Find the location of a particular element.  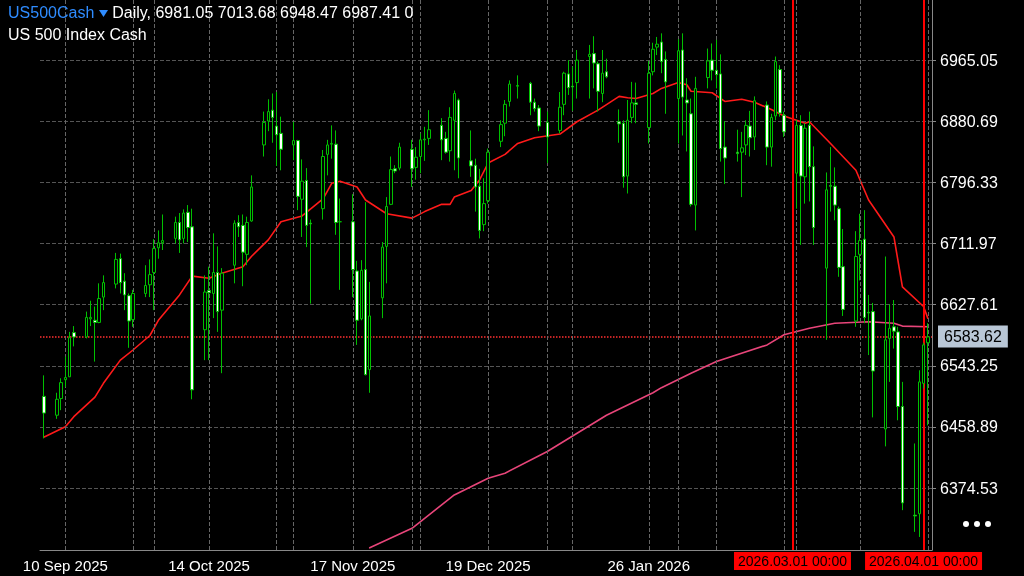

x-tick-label: 17 Nov 2025 is located at coordinates (353, 565).